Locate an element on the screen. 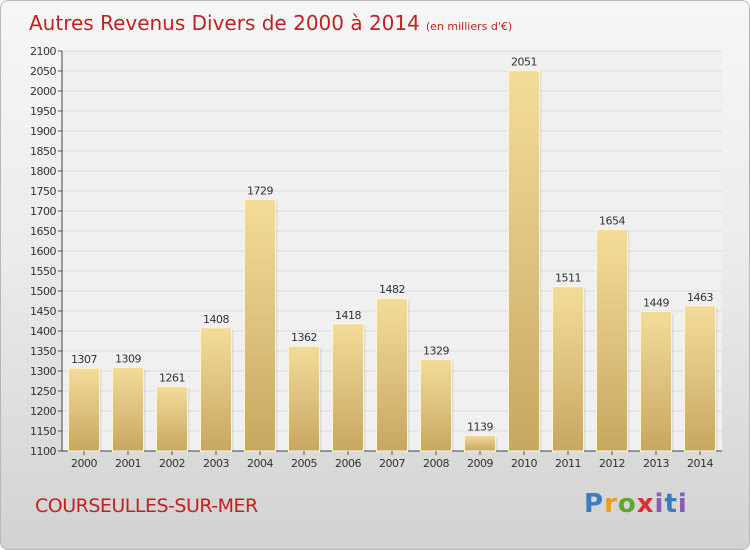  bar-value-label: 1309 is located at coordinates (128, 358).